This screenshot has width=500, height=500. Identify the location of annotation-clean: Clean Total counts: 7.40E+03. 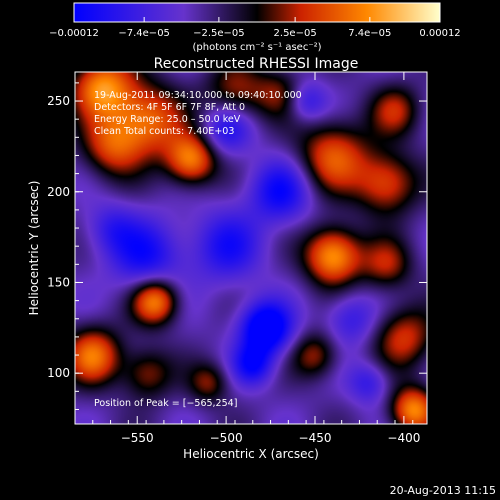
(164, 131).